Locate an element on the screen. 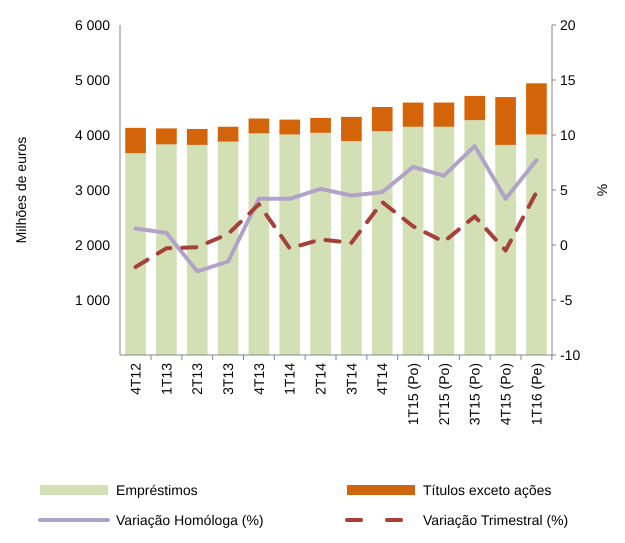 The image size is (625, 543). x-tick-label: 3T14 is located at coordinates (351, 378).